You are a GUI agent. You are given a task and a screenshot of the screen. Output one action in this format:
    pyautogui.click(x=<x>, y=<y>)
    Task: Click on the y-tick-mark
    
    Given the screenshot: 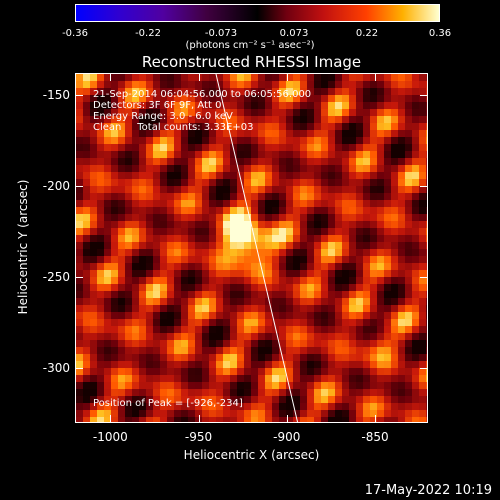 What is the action you would take?
    pyautogui.click(x=79, y=278)
    